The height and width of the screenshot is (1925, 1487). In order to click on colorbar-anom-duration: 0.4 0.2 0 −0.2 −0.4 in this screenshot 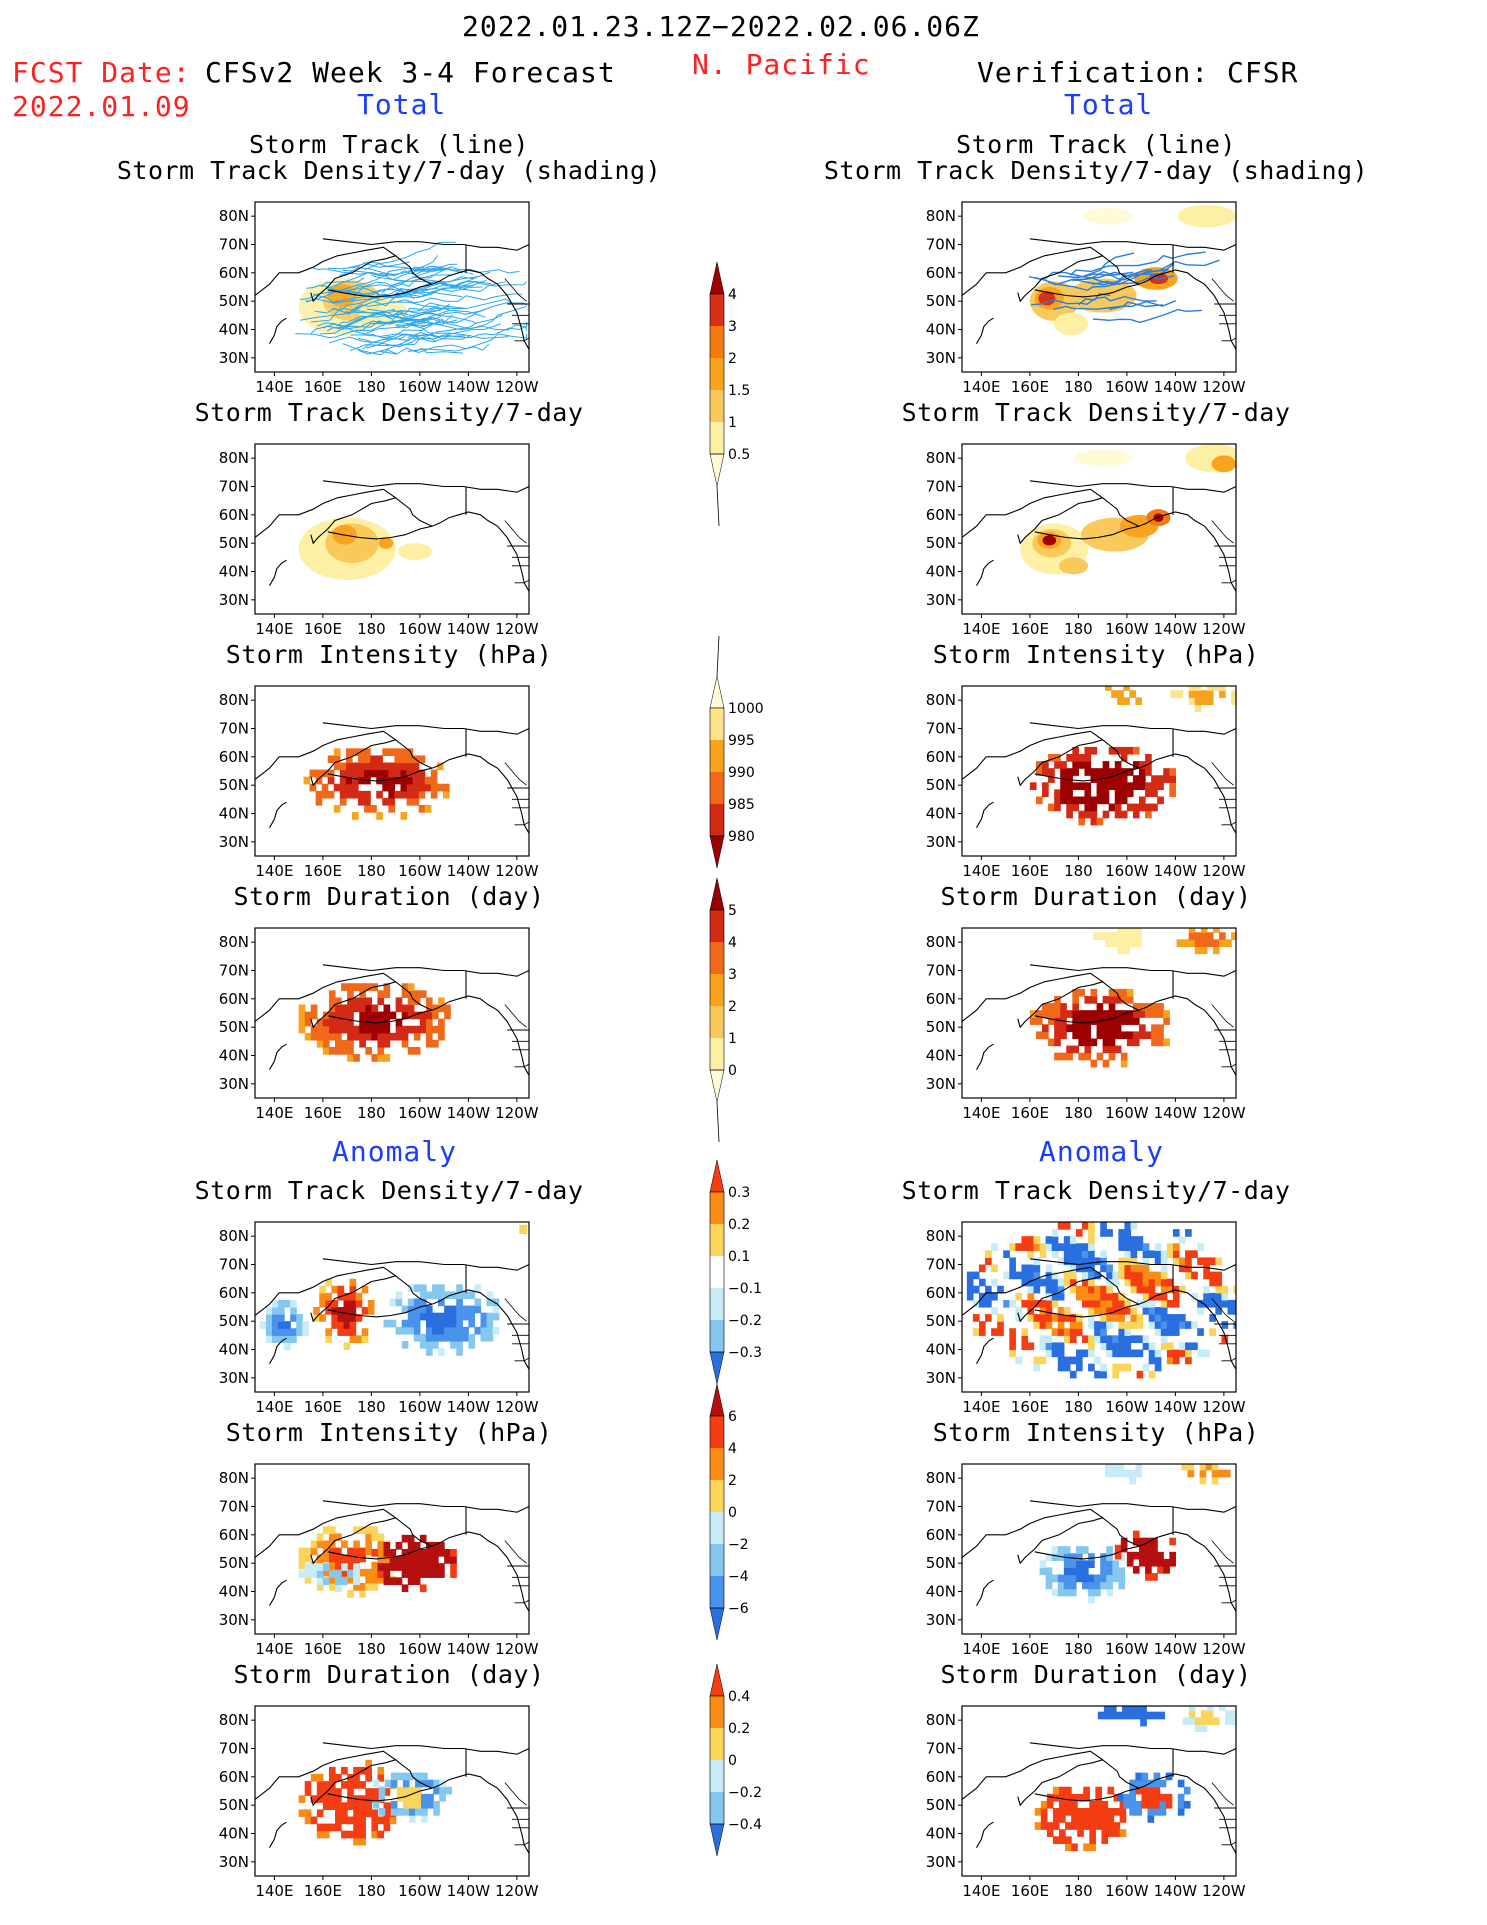, I will do `click(764, 1761)`.